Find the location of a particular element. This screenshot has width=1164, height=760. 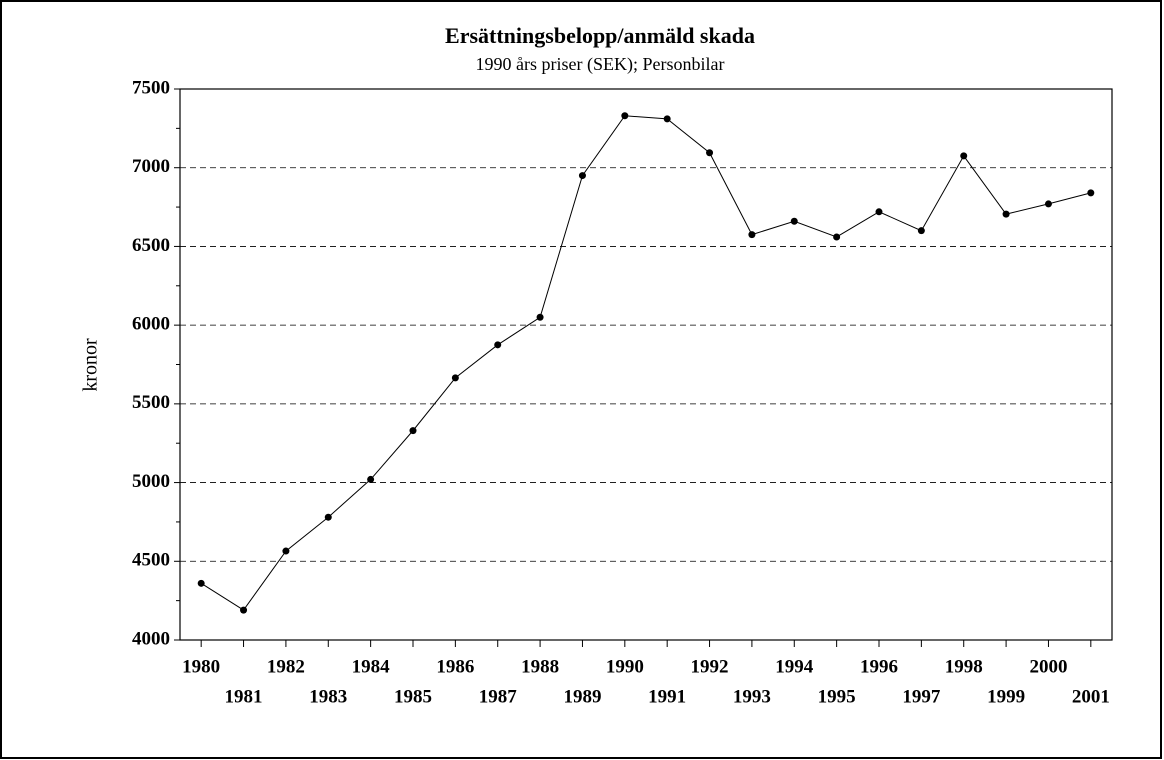

x-tick-label: 1991 is located at coordinates (667, 696).